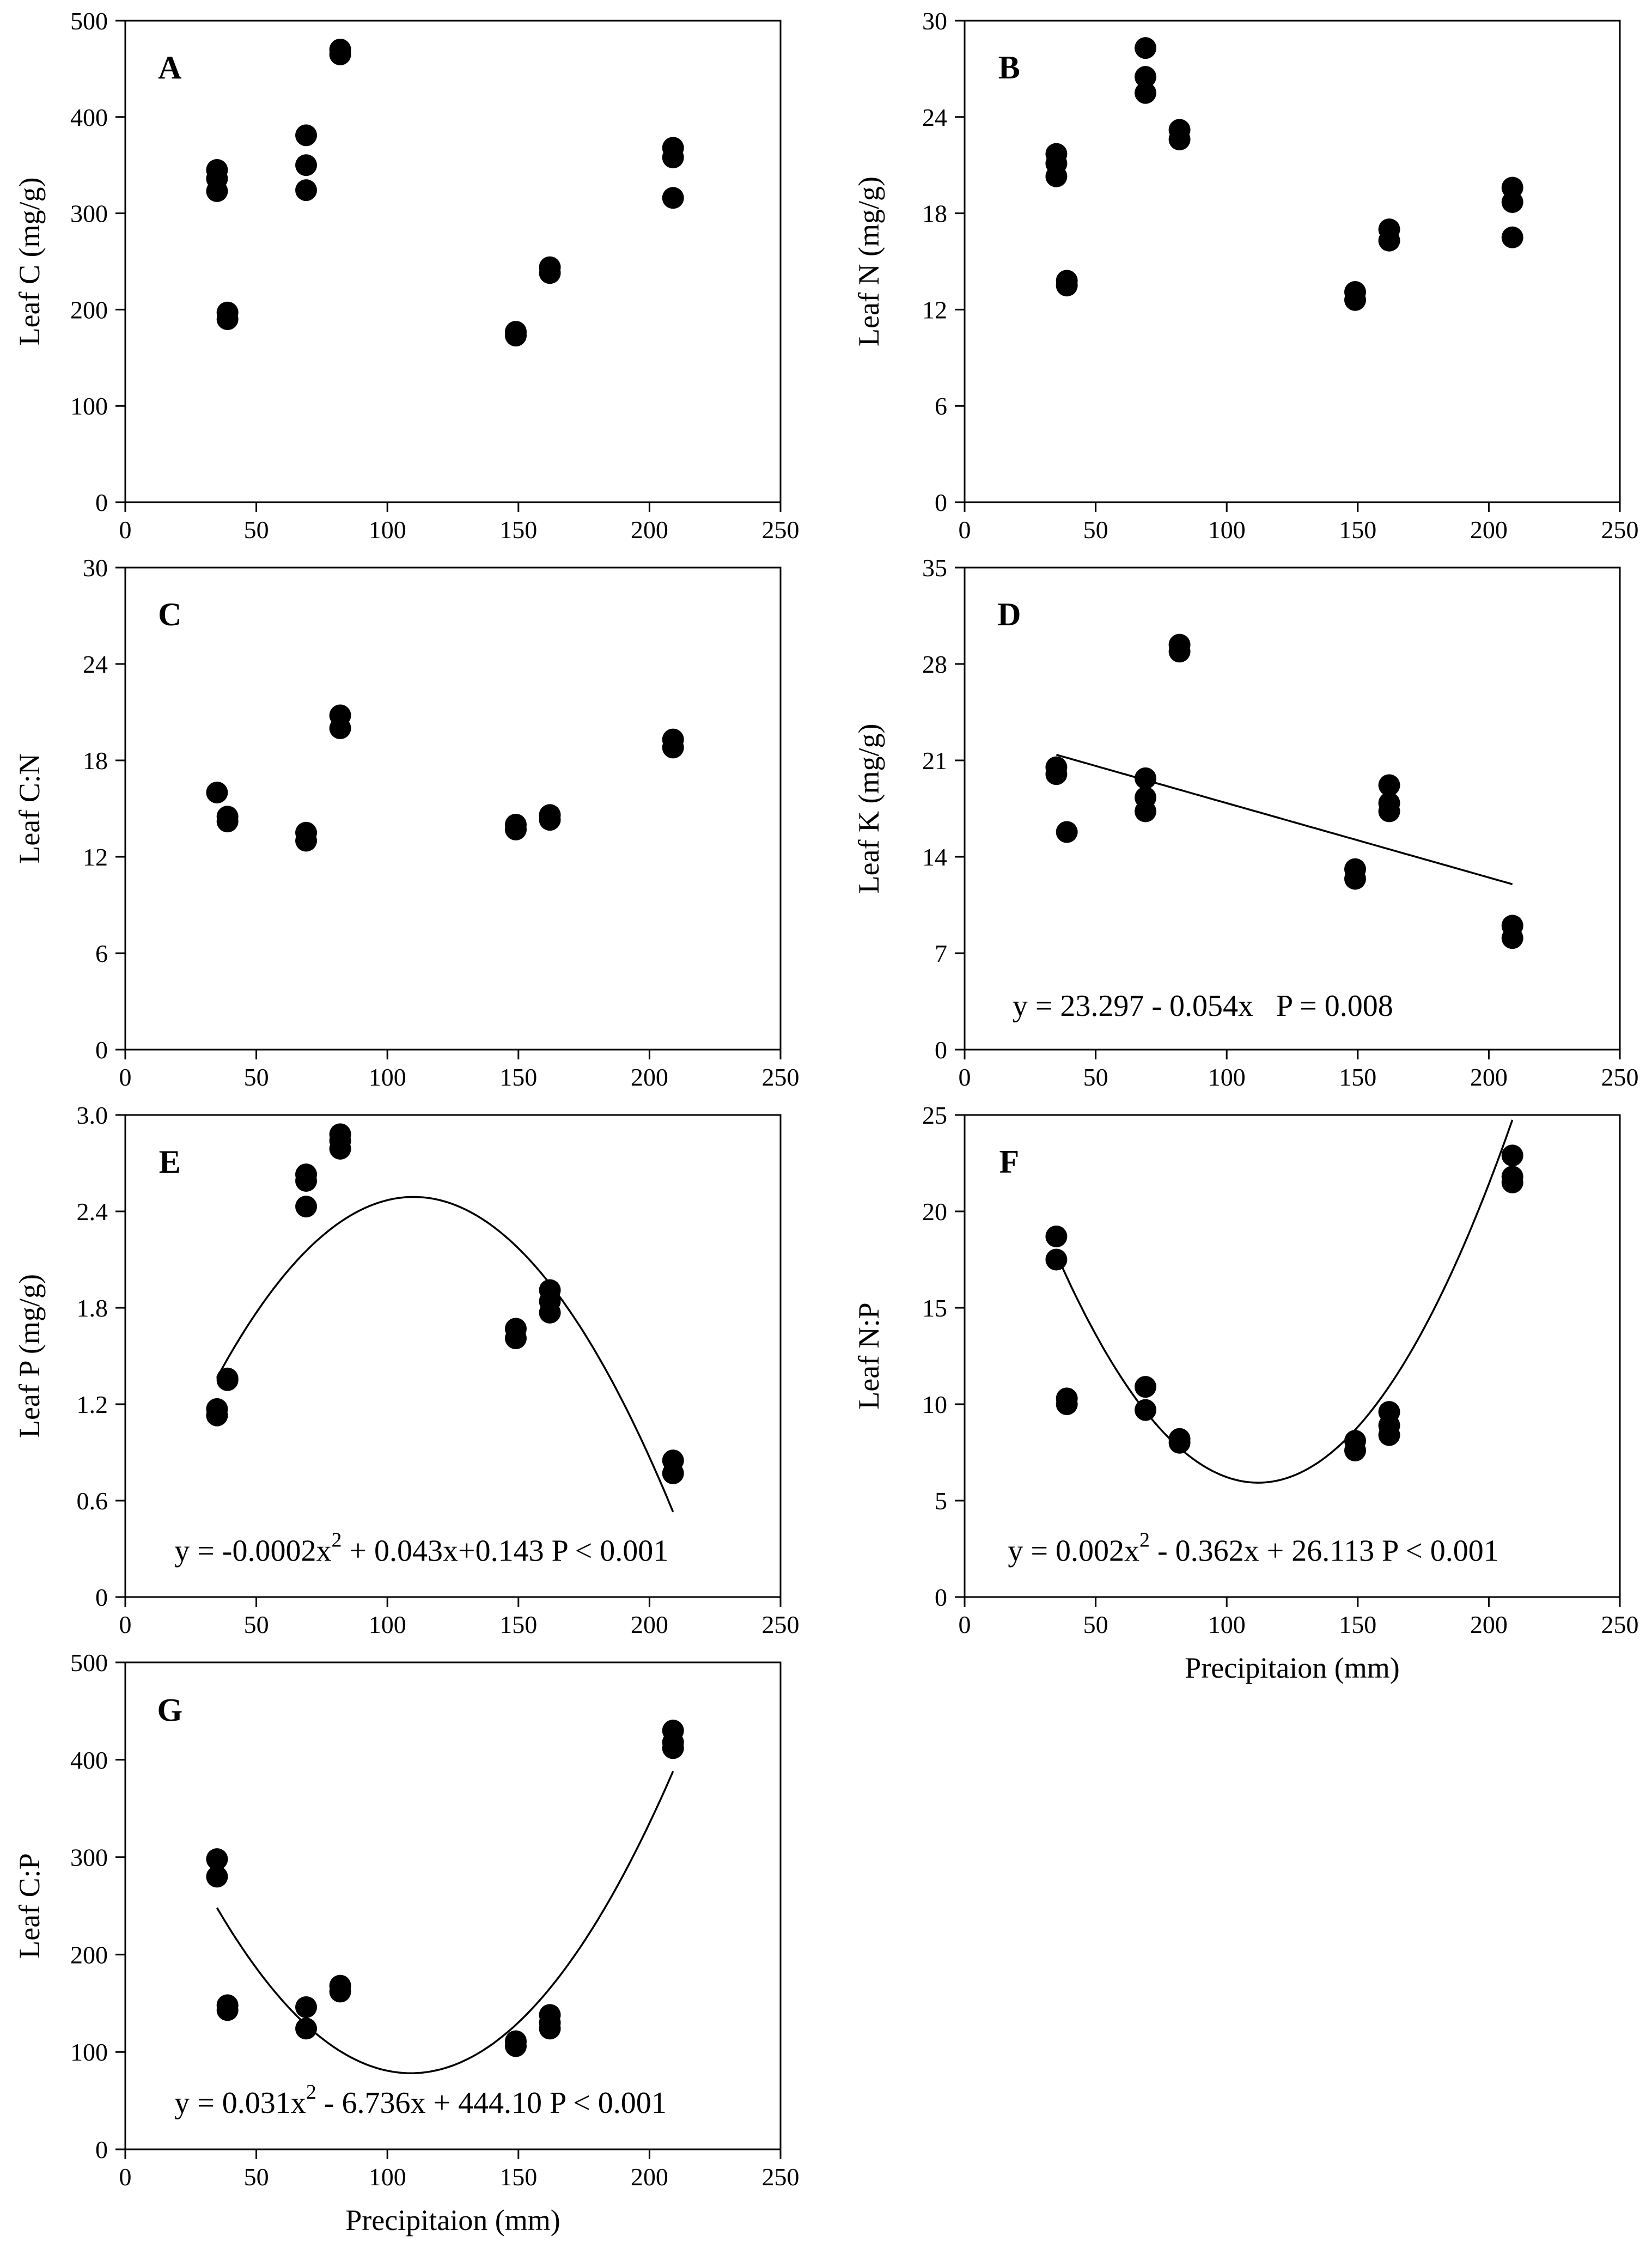  Describe the element at coordinates (941, 1501) in the screenshot. I see `y-tick-label: 5` at that location.